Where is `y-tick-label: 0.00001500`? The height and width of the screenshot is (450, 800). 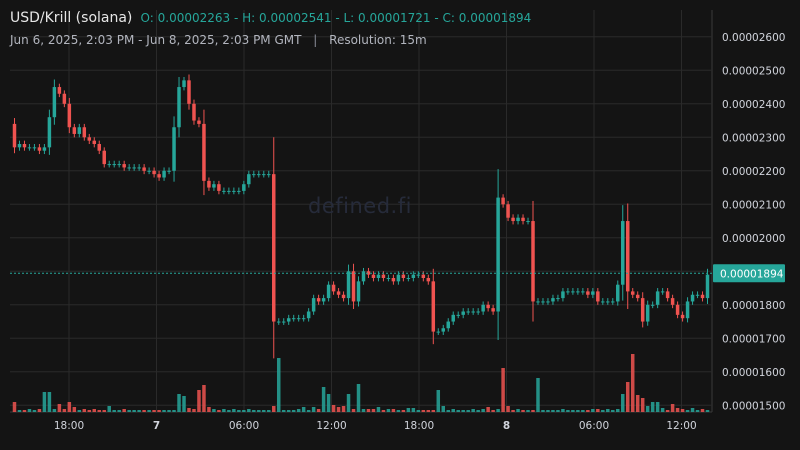
y-tick-label: 0.00001500 is located at coordinates (753, 406).